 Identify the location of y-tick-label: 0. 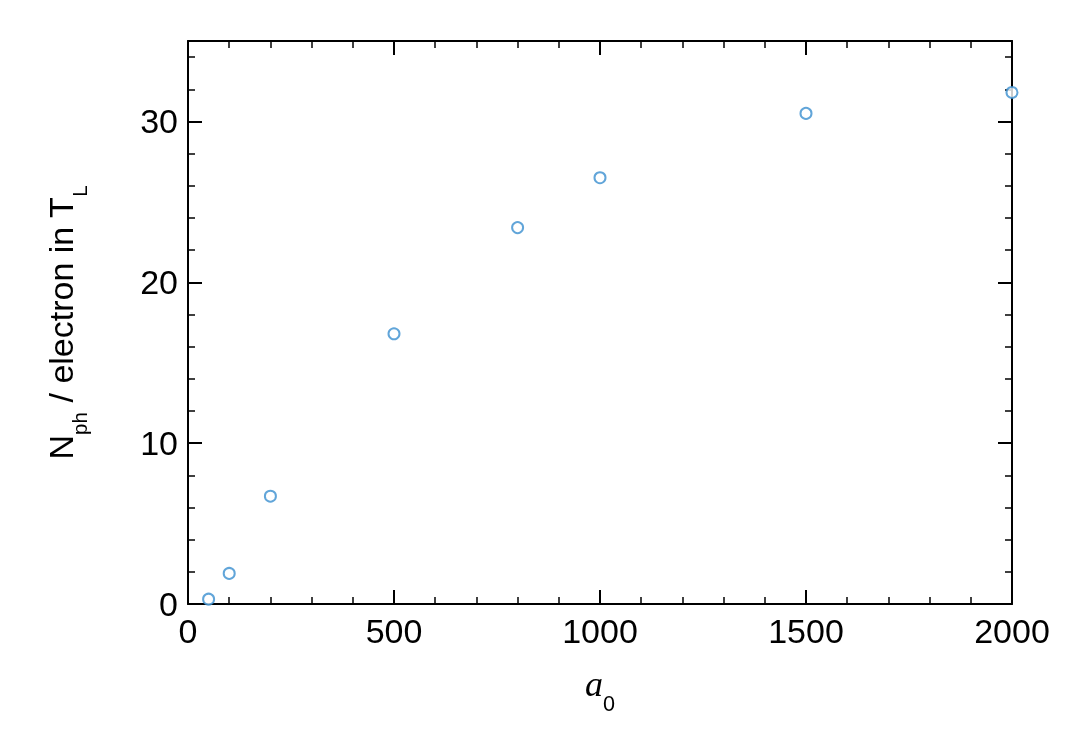
(168, 604).